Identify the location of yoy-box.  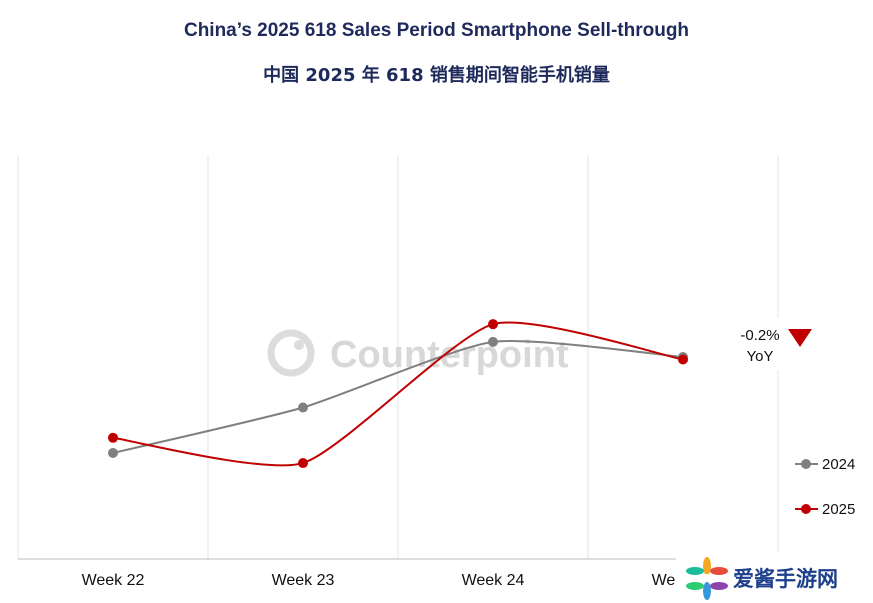
(778, 344).